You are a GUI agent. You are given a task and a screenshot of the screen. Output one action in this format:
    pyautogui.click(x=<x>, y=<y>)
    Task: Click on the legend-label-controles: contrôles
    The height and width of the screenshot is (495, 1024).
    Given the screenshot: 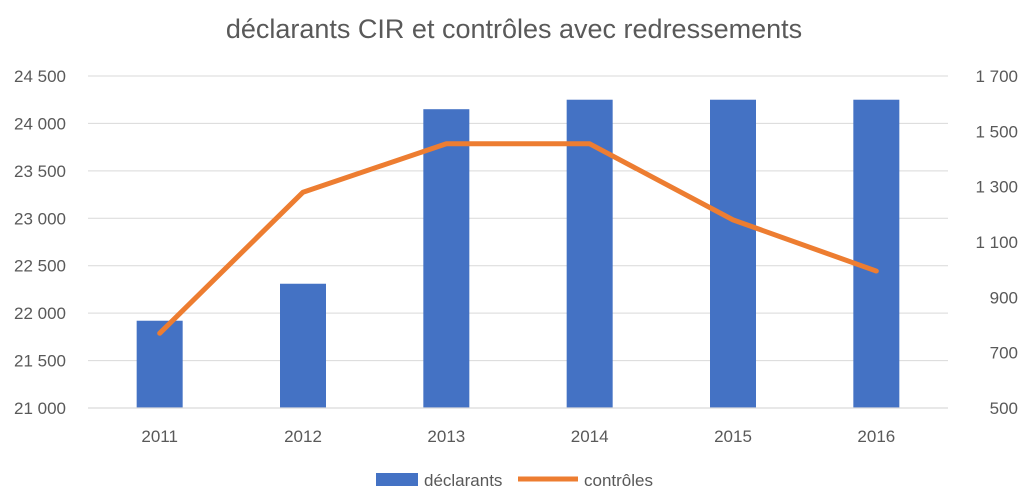 What is the action you would take?
    pyautogui.click(x=618, y=480)
    